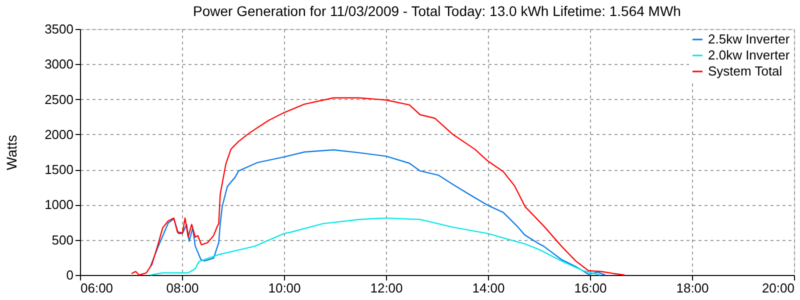 Image resolution: width=800 pixels, height=300 pixels. Describe the element at coordinates (59, 204) in the screenshot. I see `y-tick-label: 1000` at that location.